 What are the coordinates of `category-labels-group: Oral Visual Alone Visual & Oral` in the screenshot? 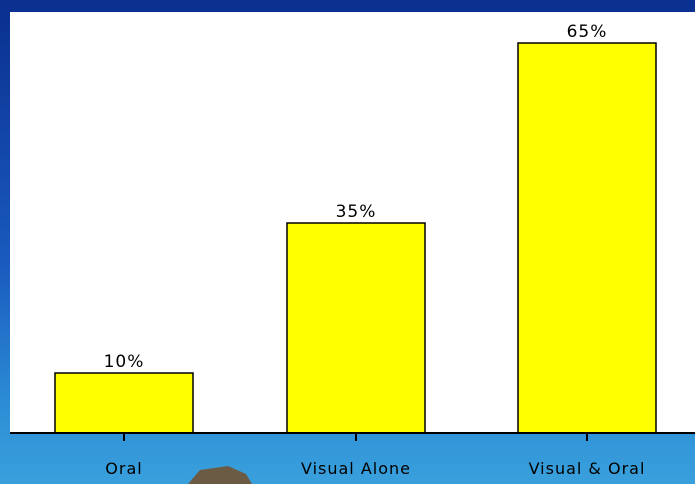 It's located at (375, 468).